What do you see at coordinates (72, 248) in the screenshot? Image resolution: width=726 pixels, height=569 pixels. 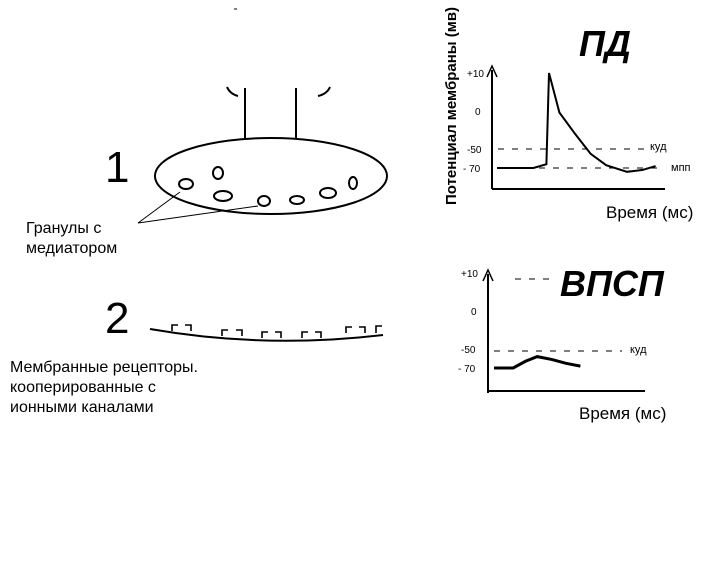 I see `granules-caption-line: медиатором` at bounding box center [72, 248].